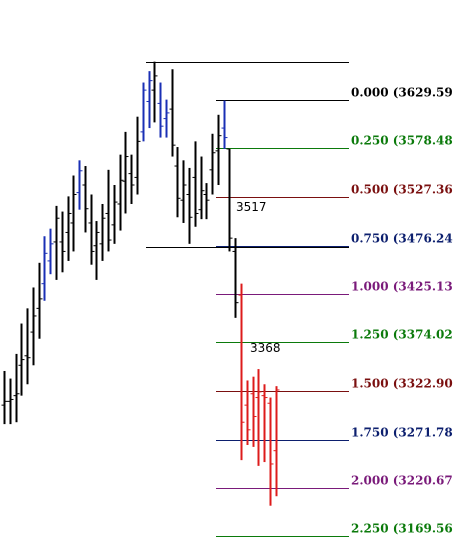 The width and height of the screenshot is (453, 556). Describe the element at coordinates (402, 529) in the screenshot. I see `fib-level-label-2.250: 2.250 (3169.56)` at that location.